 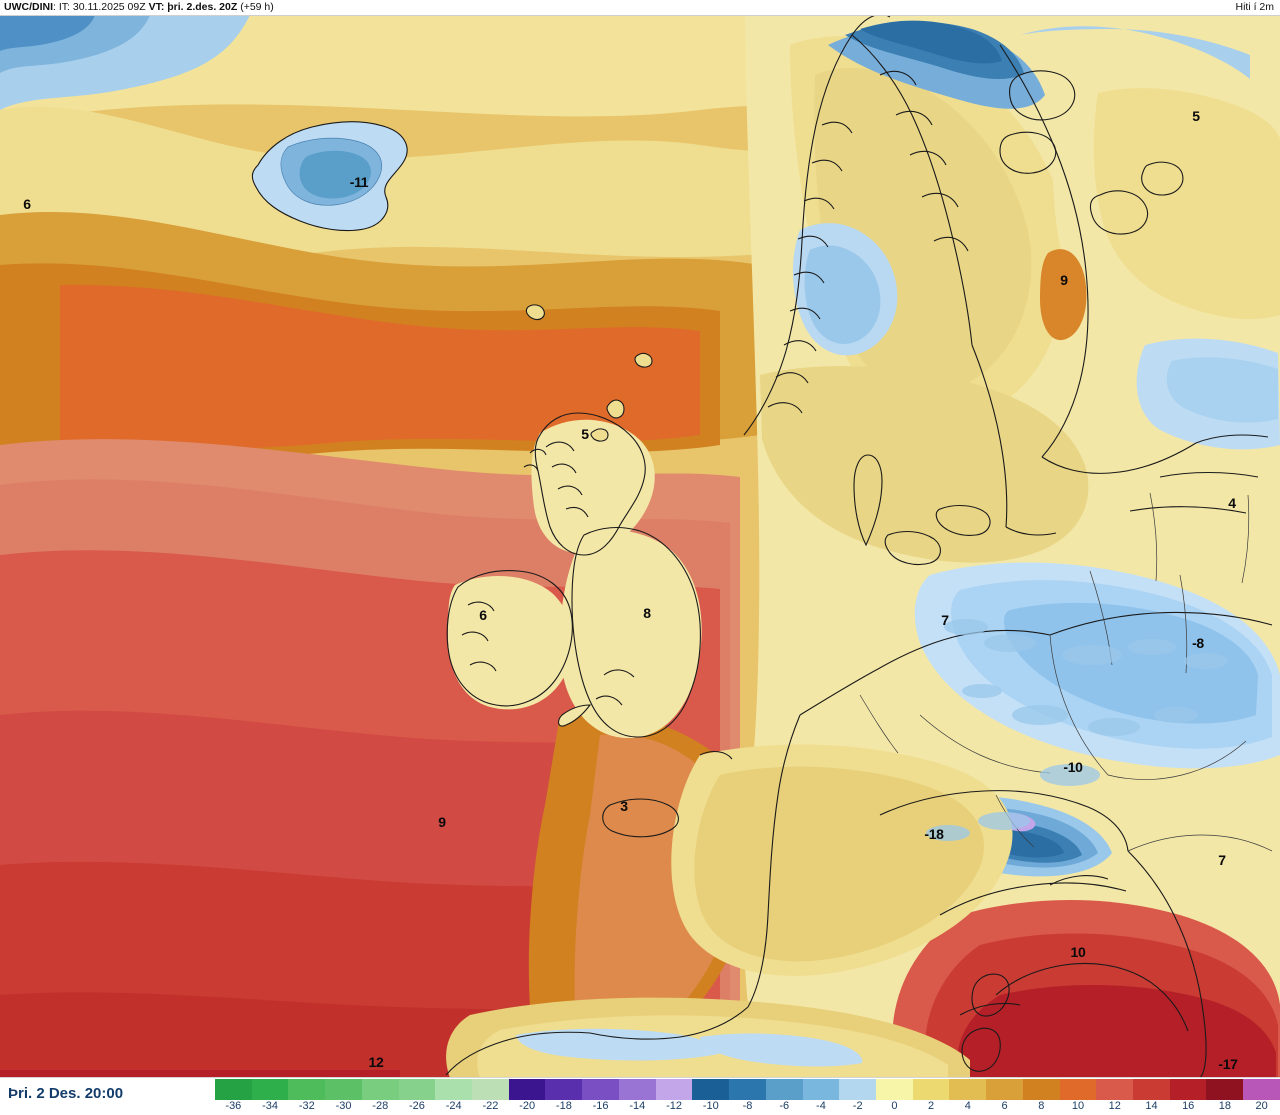 I want to click on colorbar-tick: -2, so click(x=857, y=1106).